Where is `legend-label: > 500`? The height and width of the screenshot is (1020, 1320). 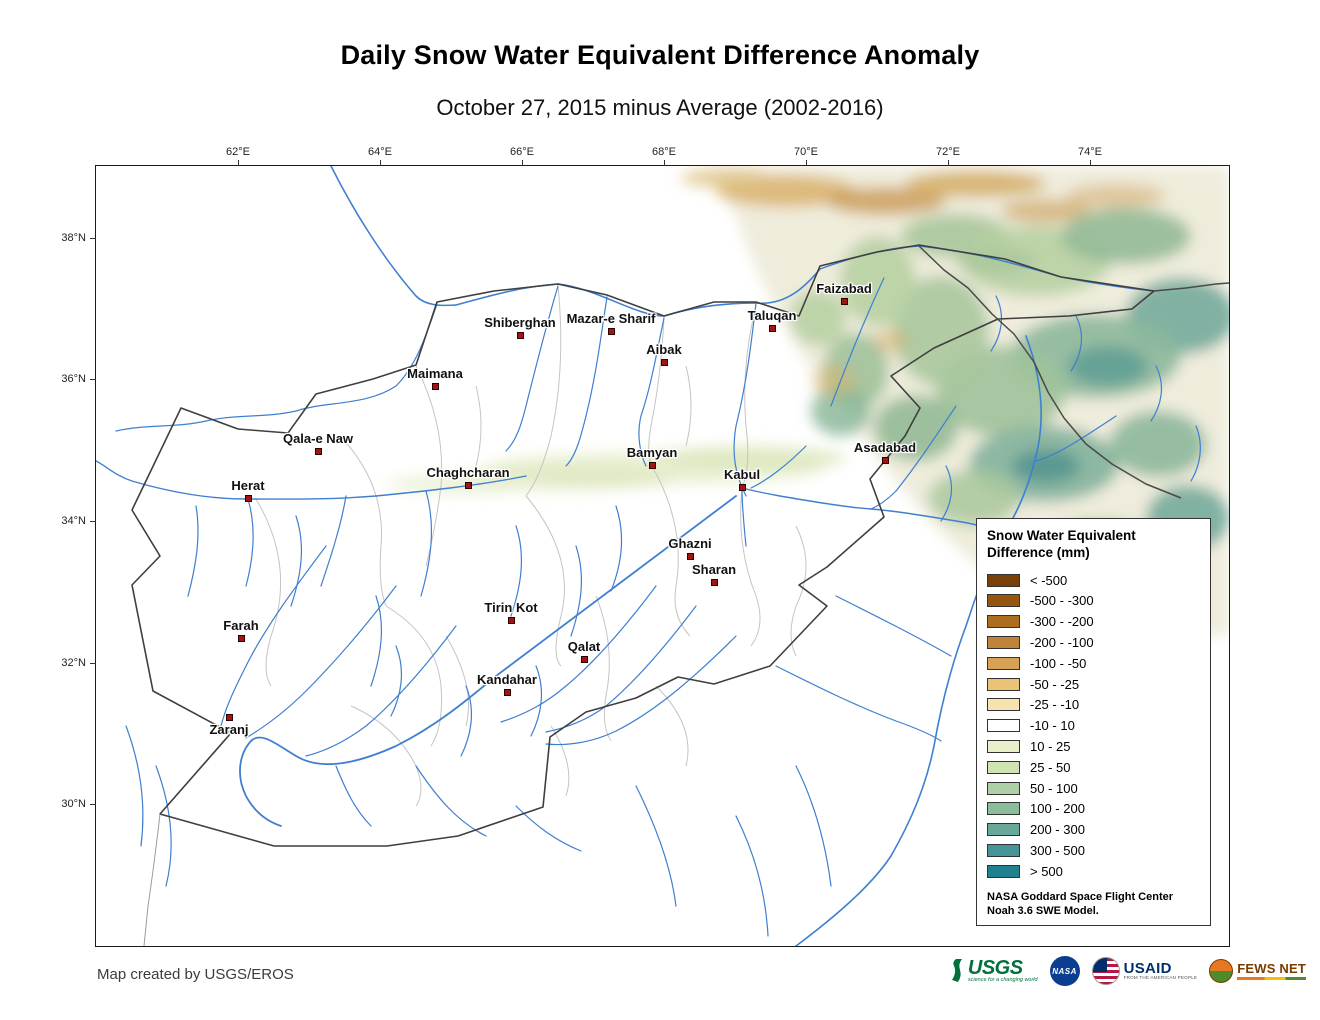 legend-label: > 500 is located at coordinates (1046, 871).